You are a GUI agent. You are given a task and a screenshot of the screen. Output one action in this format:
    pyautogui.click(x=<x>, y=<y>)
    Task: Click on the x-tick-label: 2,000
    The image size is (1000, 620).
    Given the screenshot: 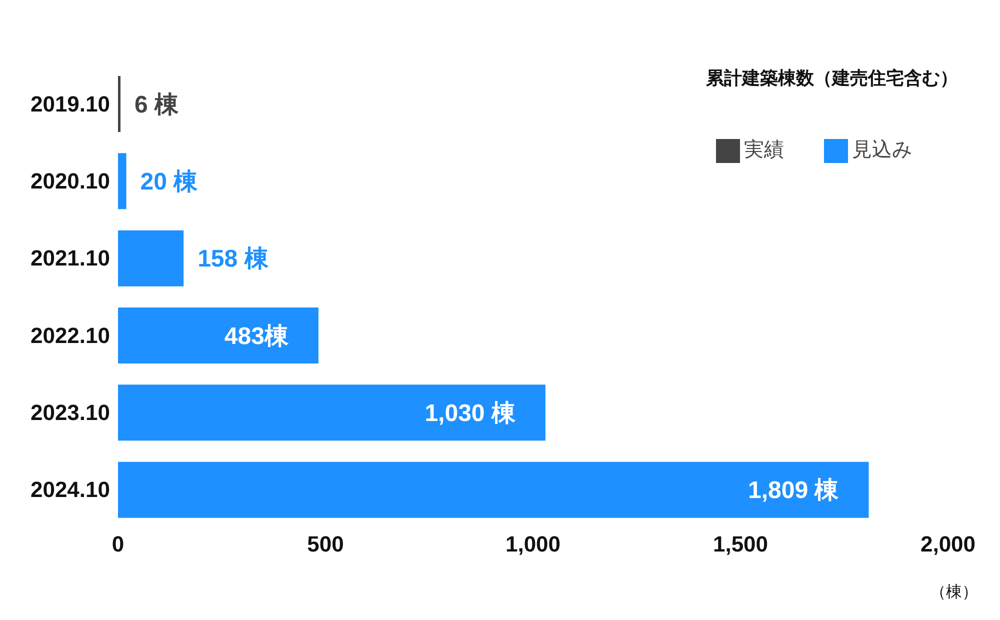 What is the action you would take?
    pyautogui.click(x=948, y=544)
    